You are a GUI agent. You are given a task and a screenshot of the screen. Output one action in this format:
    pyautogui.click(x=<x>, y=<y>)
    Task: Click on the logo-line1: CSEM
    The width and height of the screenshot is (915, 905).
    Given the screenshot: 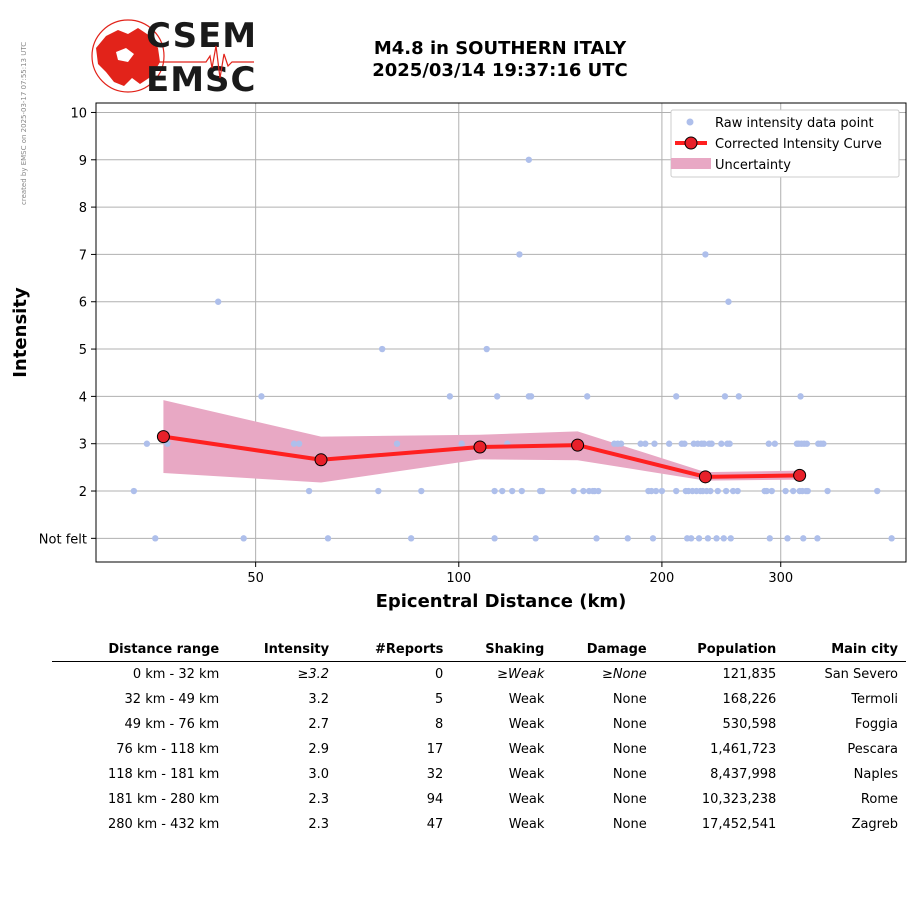 What is the action you would take?
    pyautogui.click(x=202, y=36)
    